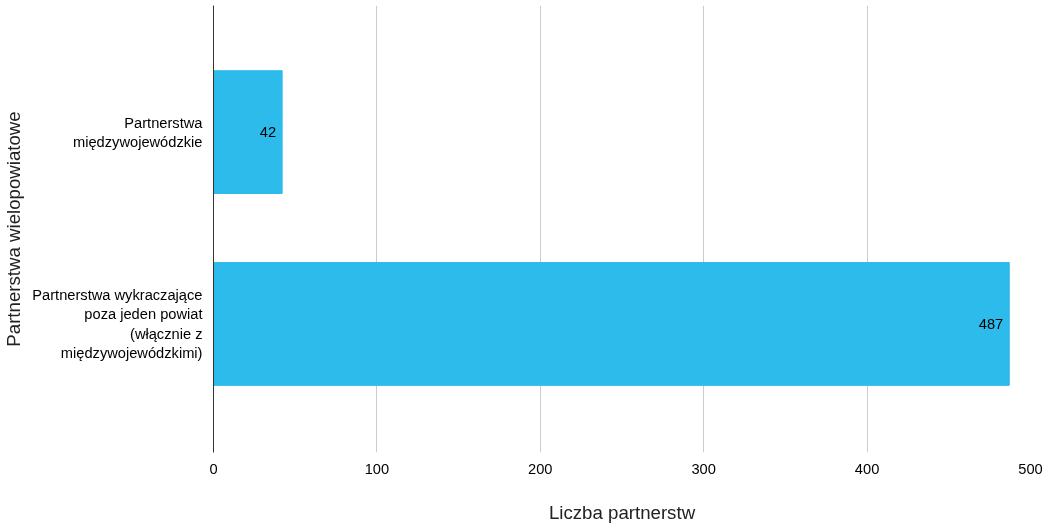 This screenshot has width=1056, height=529. I want to click on y-tick-label: Partnerstwa wykraczające poza jeden powiat (włącznie z międzywojewódzkimi), so click(117, 324).